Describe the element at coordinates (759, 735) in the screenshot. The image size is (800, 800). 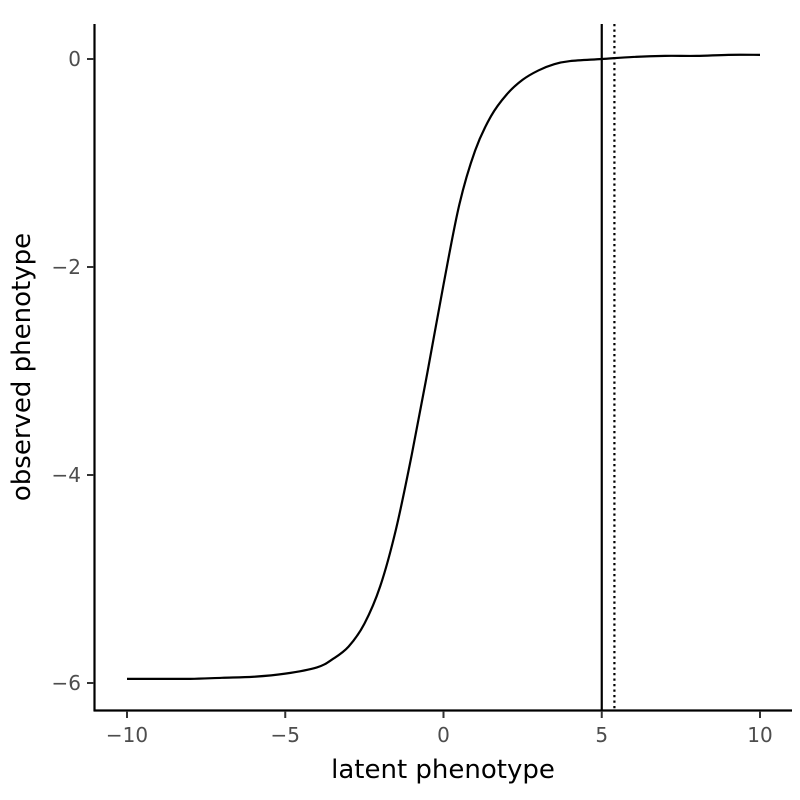
I see `x-tick-label: 10` at that location.